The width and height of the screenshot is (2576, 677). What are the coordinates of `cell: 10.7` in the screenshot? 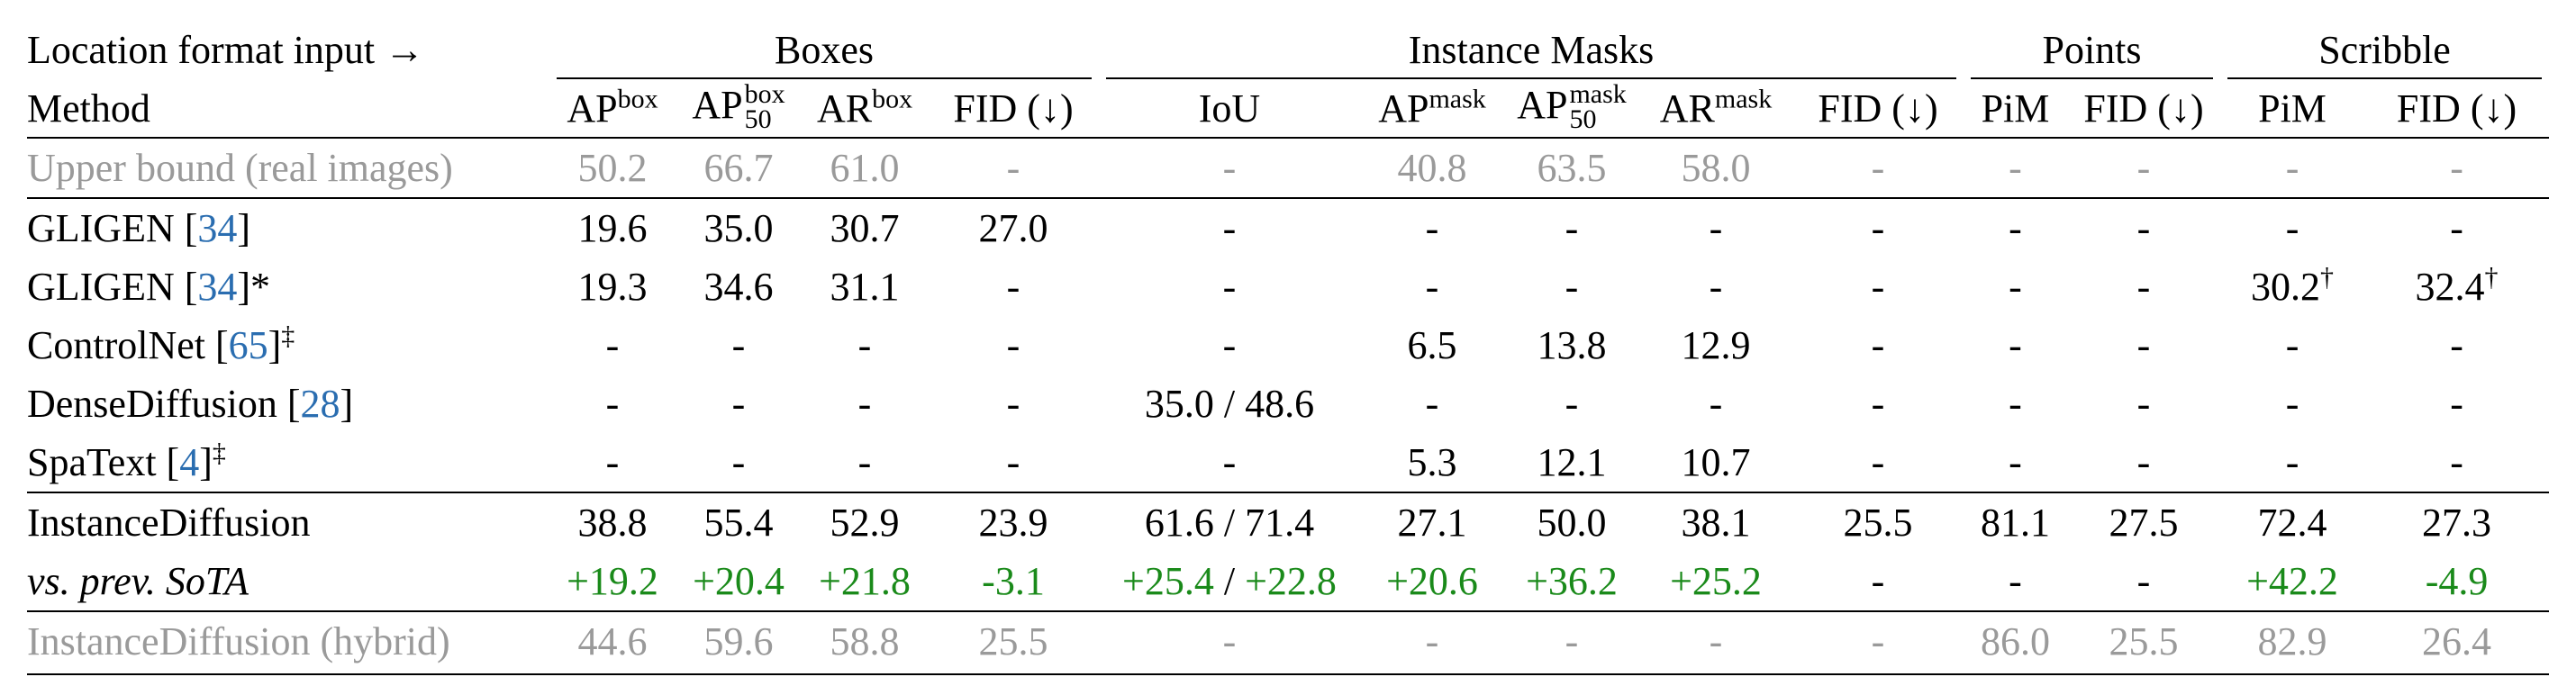 It's located at (1716, 462).